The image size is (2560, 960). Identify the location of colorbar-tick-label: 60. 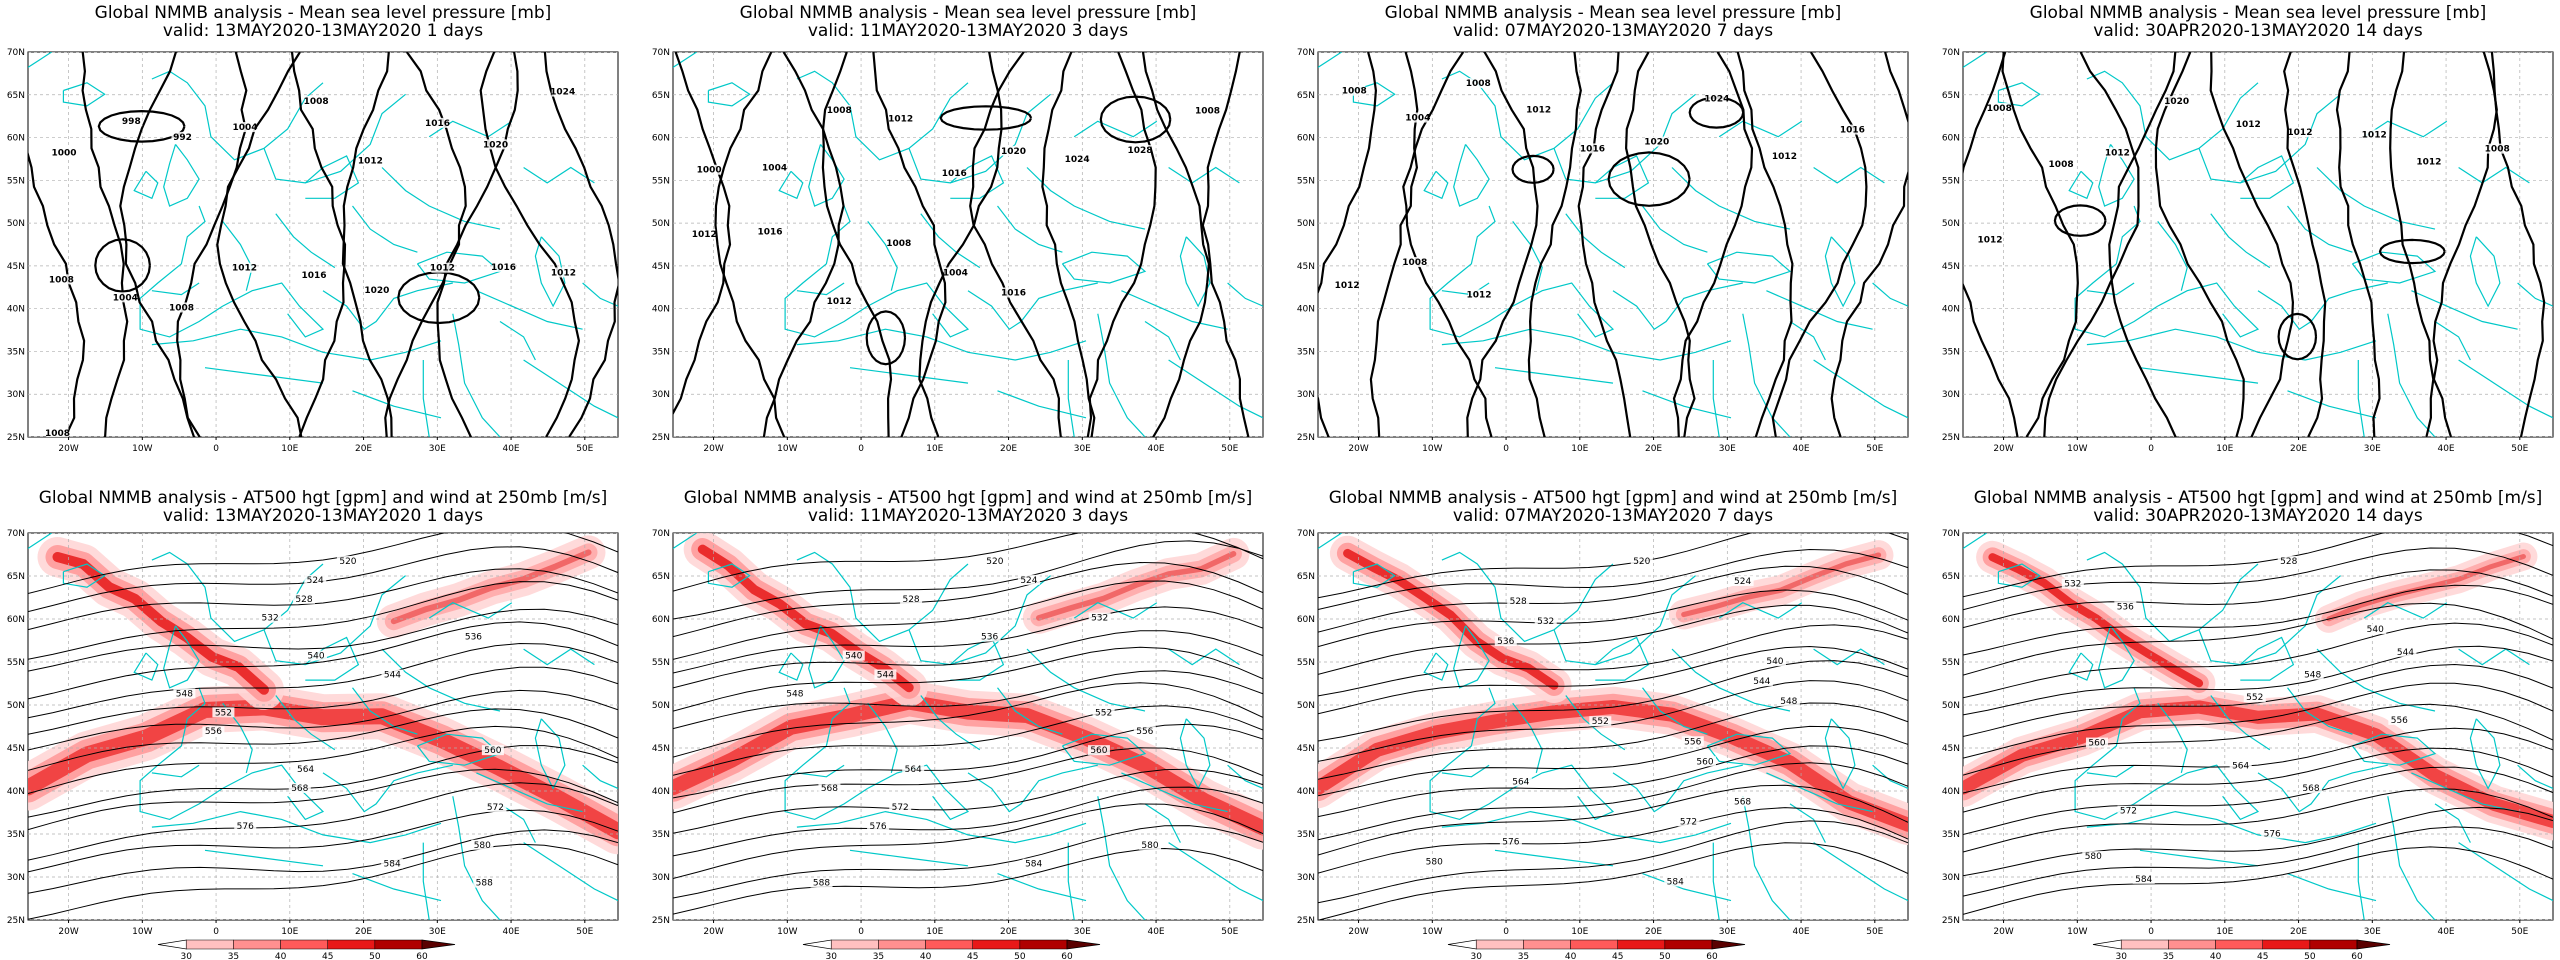
(2357, 956).